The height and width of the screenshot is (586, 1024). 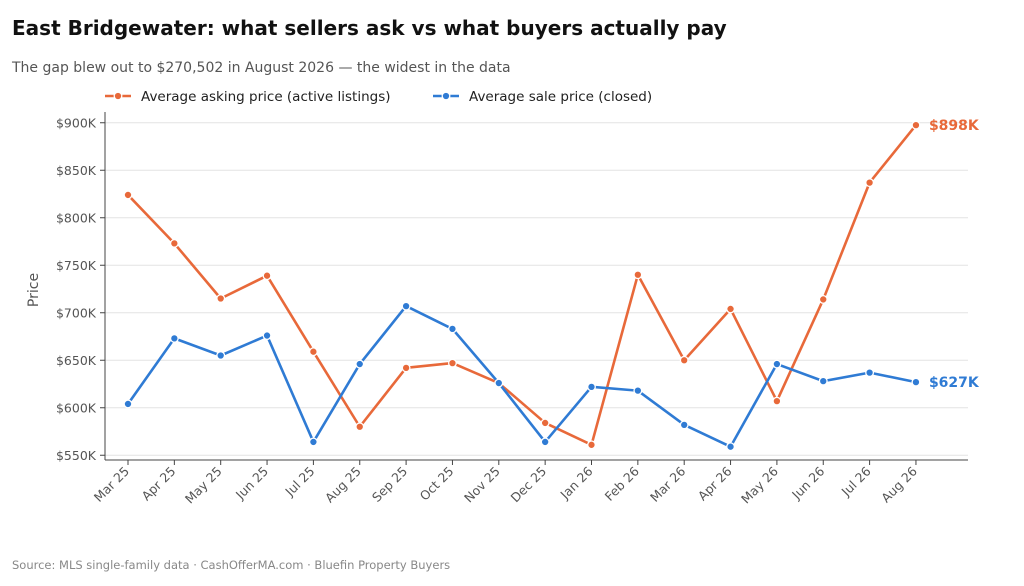 What do you see at coordinates (343, 485) in the screenshot?
I see `x-tick-label: Aug 25` at bounding box center [343, 485].